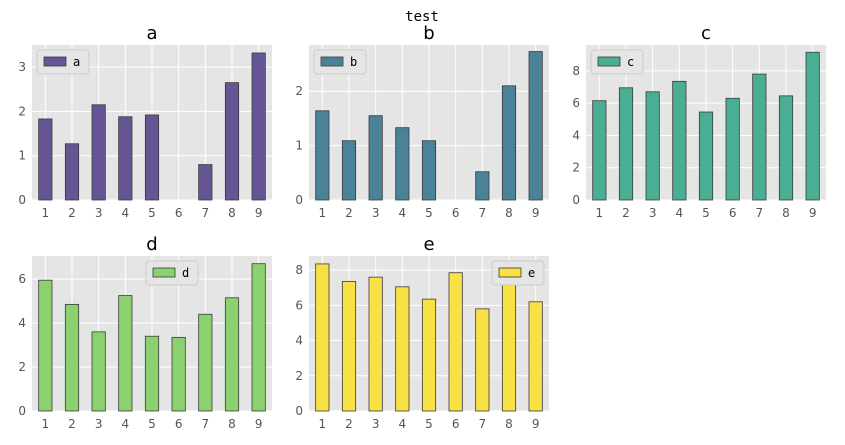  What do you see at coordinates (422, 121) in the screenshot?
I see `subplot-b: 0 1 2 1 2 3 4 5 6 7 8 9 b b` at bounding box center [422, 121].